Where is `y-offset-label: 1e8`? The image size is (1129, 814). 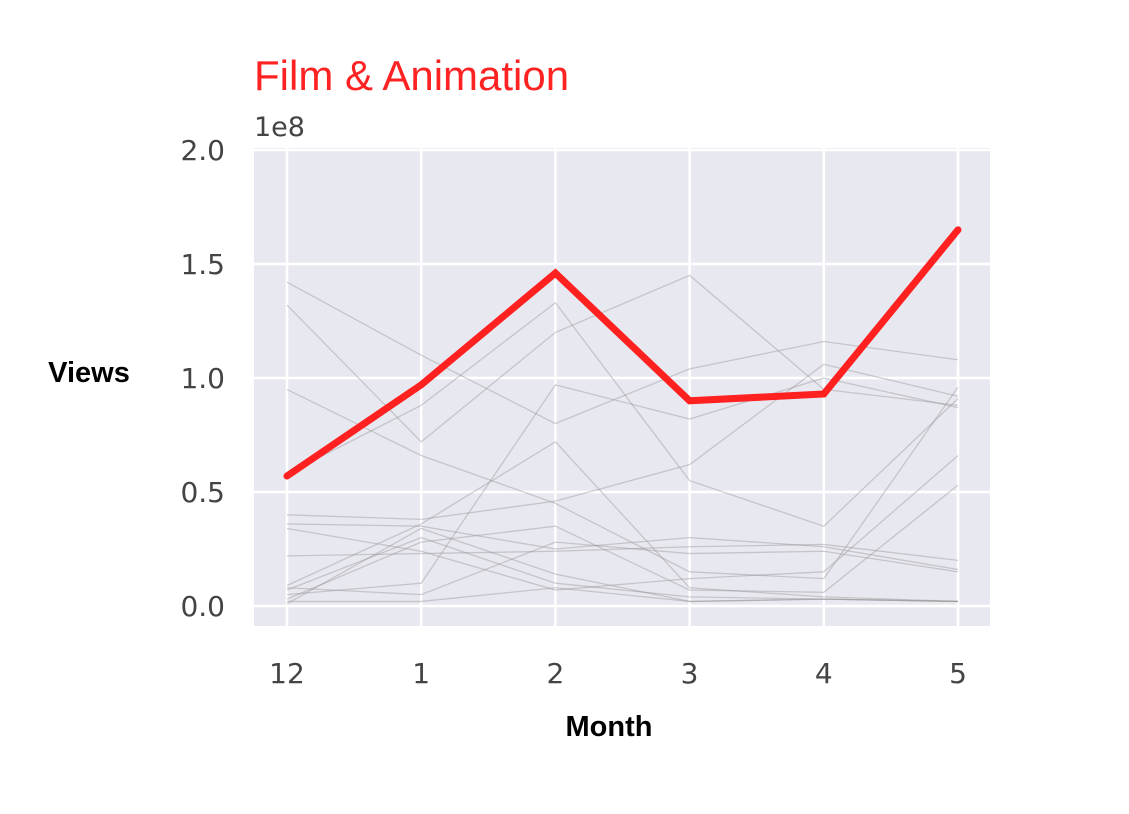
y-offset-label: 1e8 is located at coordinates (279, 127).